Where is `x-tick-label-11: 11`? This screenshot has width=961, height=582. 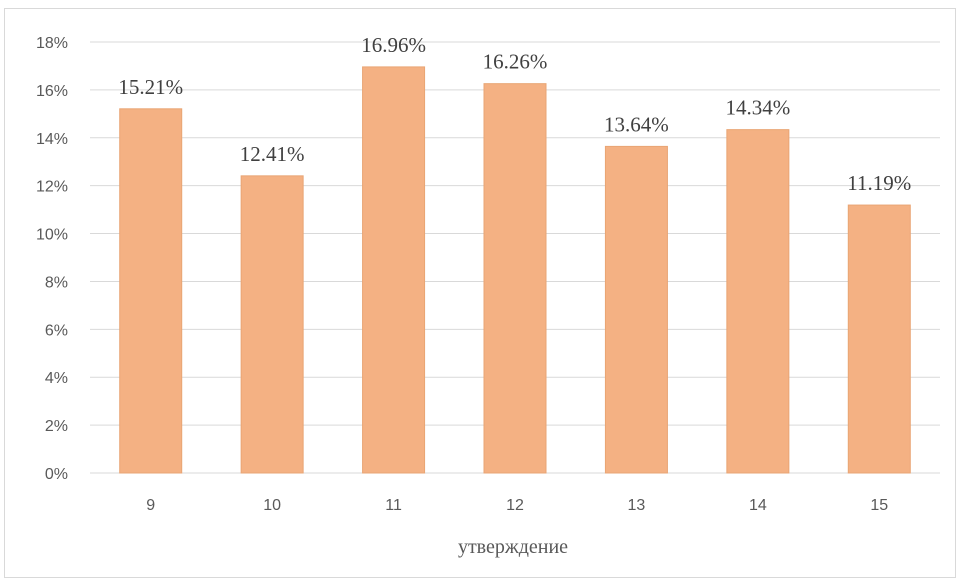 x-tick-label-11: 11 is located at coordinates (393, 505).